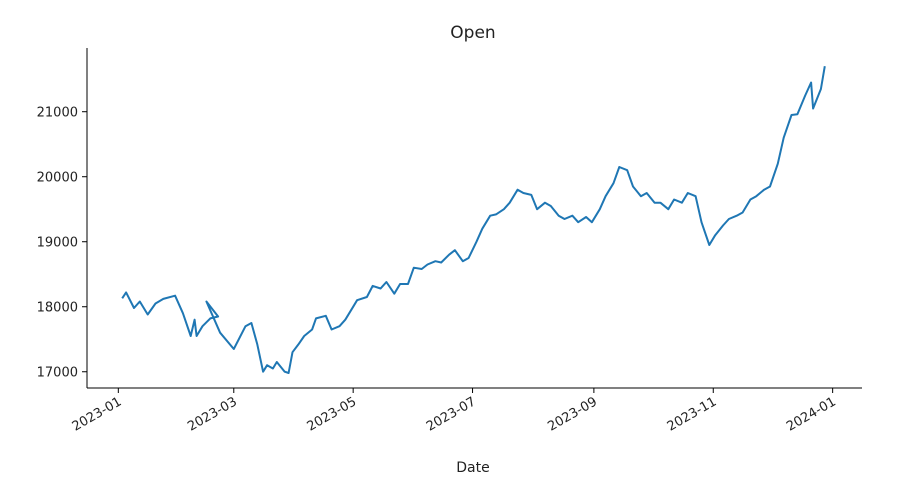 Image resolution: width=916 pixels, height=497 pixels. What do you see at coordinates (57, 308) in the screenshot?
I see `y-tick-label: 18000` at bounding box center [57, 308].